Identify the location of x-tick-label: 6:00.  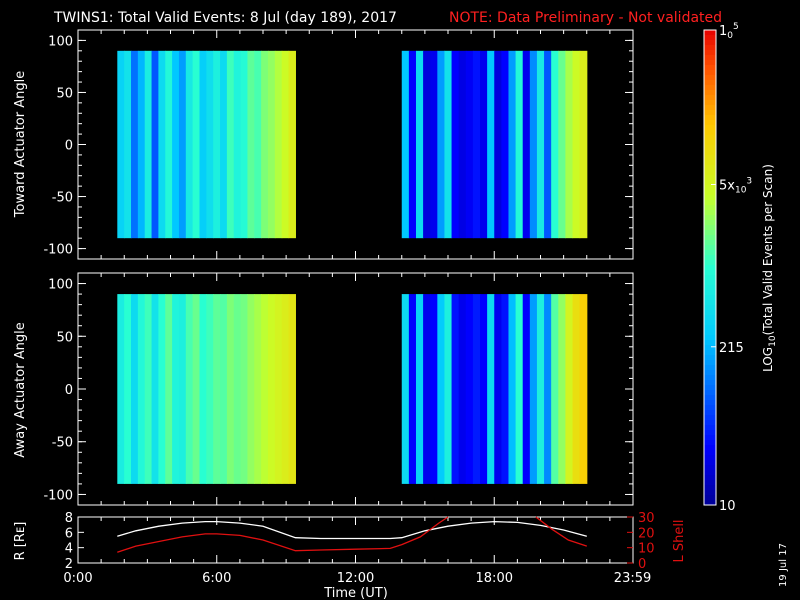
(216, 578).